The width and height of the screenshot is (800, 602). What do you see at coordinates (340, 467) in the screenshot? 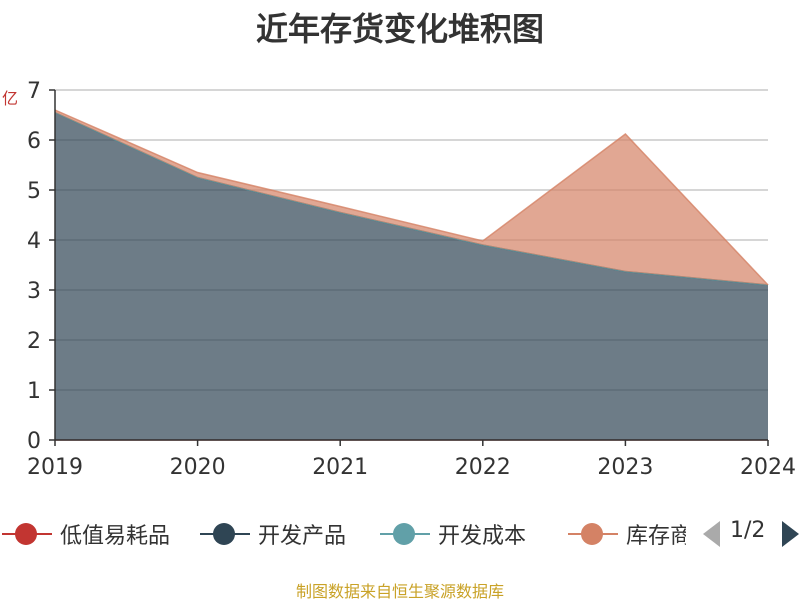
I see `x-tick-label: 2021` at bounding box center [340, 467].